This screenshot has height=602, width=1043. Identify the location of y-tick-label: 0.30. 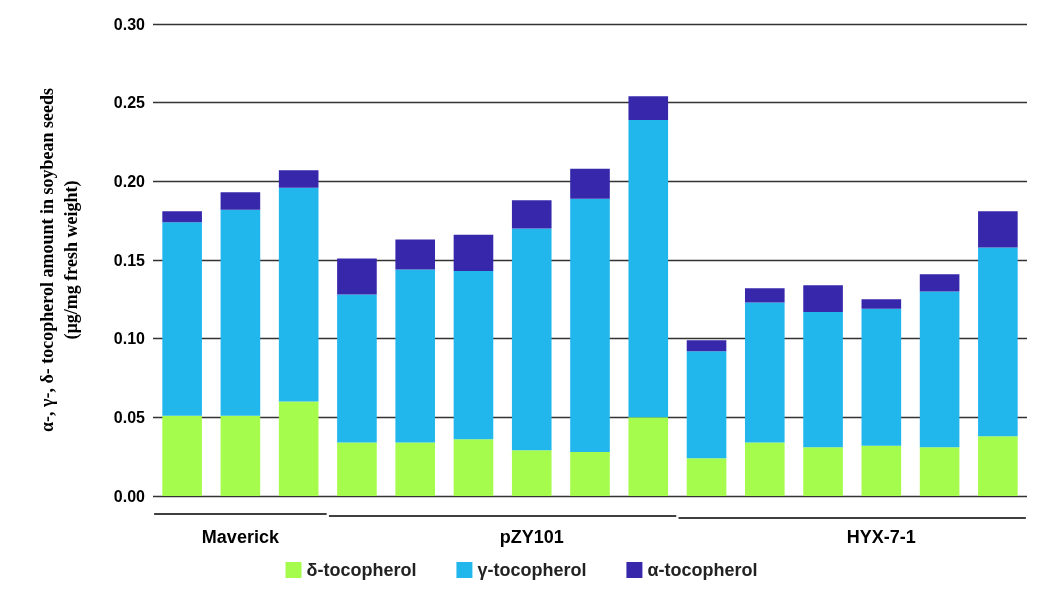
(129, 24).